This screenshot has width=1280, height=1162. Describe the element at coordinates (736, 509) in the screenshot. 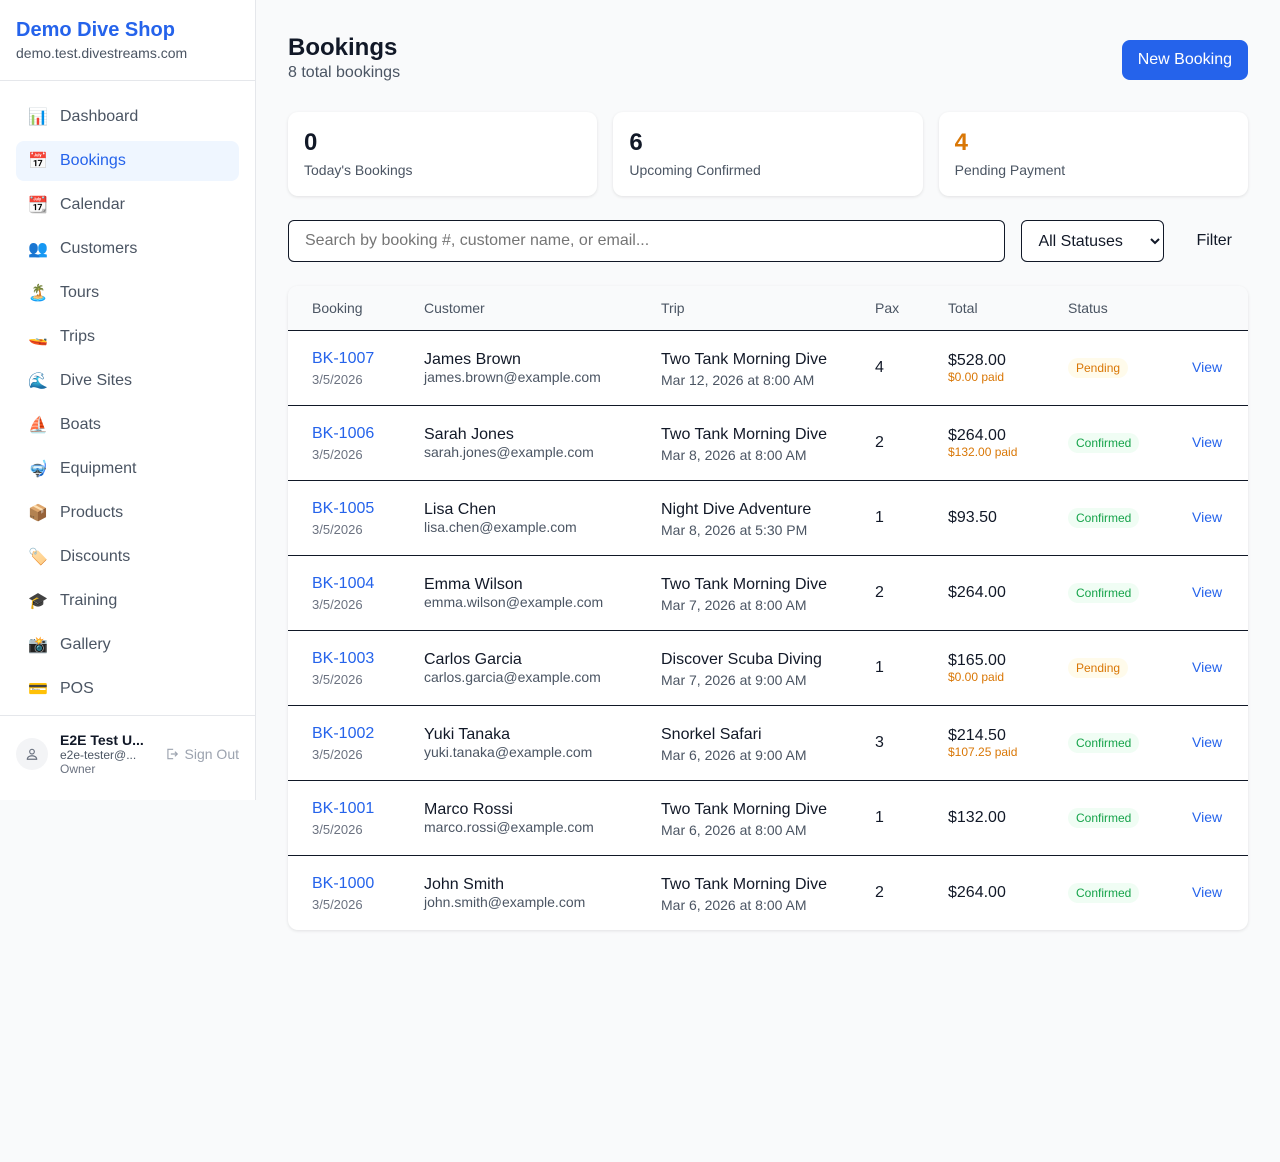

I see `trip-name: Night Dive Adventure` at that location.